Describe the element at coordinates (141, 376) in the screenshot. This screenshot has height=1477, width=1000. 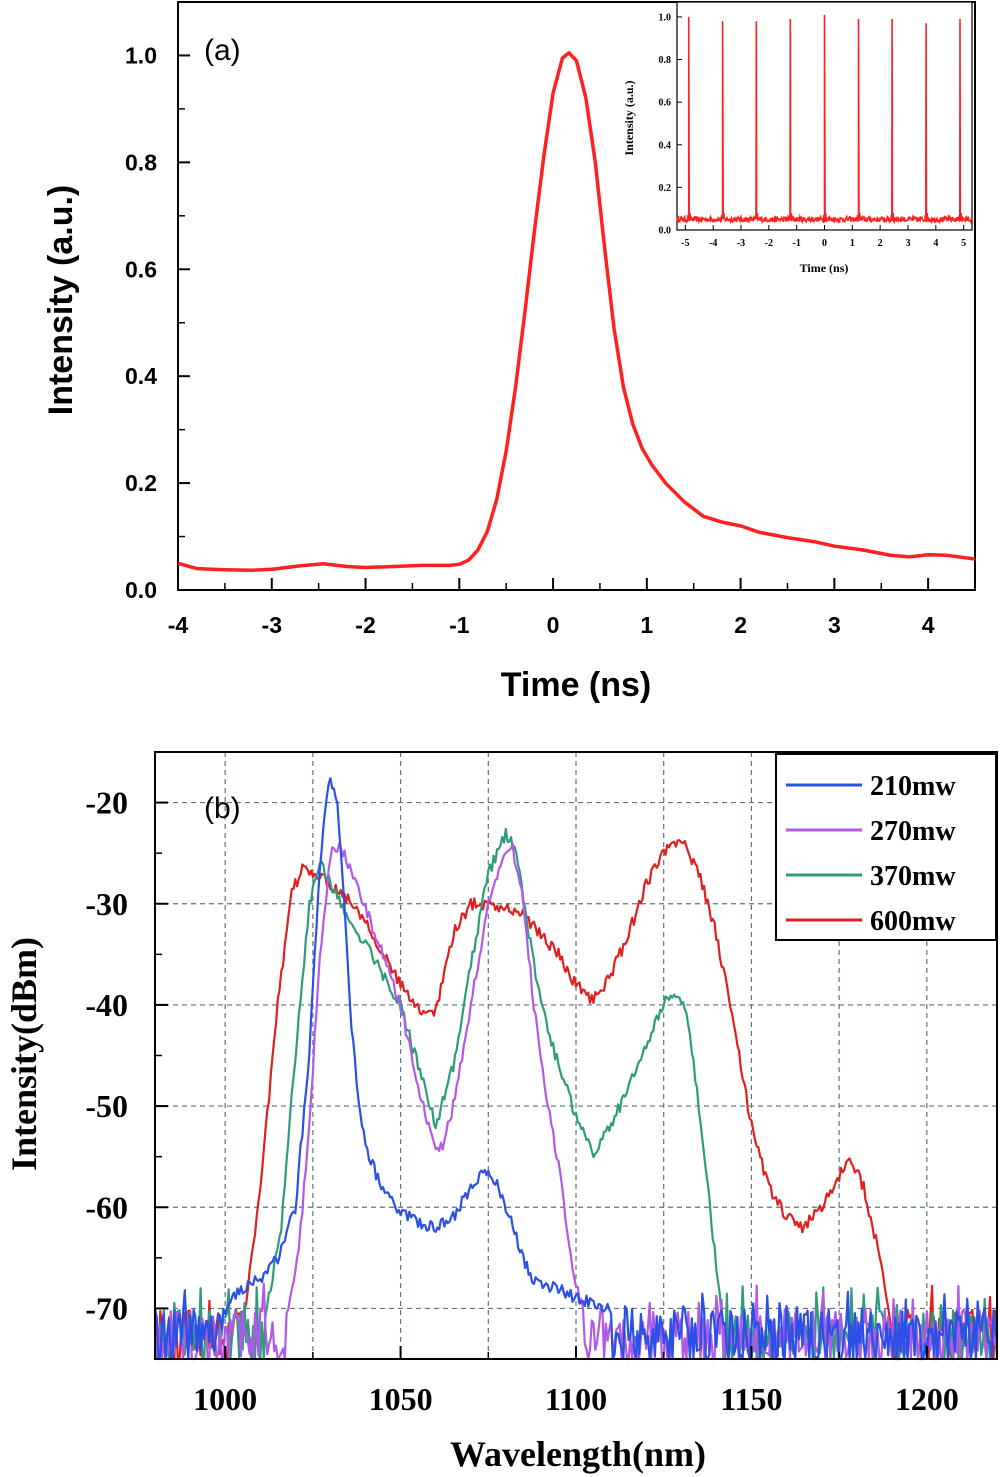
I see `panel-a-y-tick-label: 0.4` at that location.